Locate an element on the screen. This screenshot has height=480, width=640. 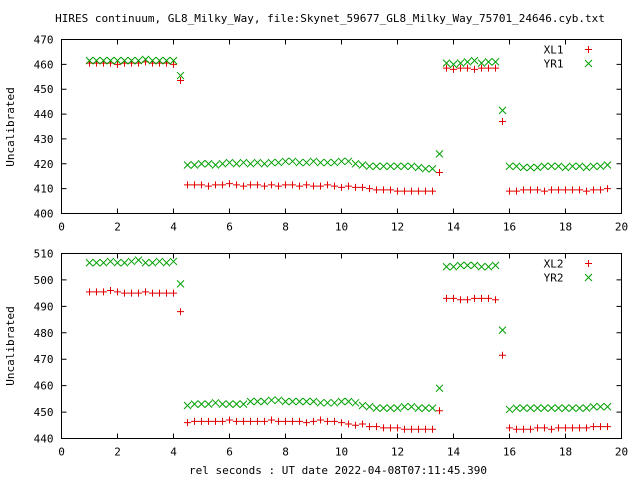
legend-label: XL1 is located at coordinates (554, 50).